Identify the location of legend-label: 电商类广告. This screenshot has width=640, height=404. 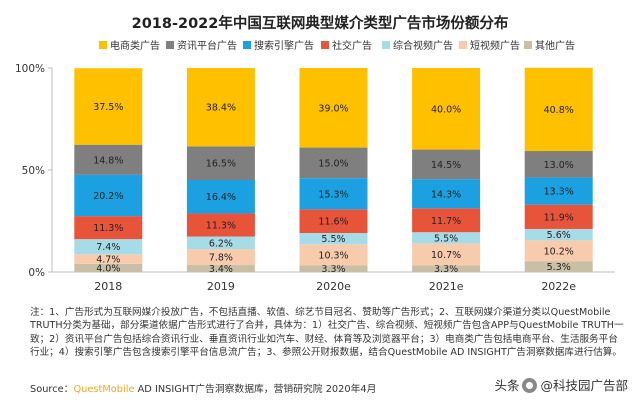
(135, 45).